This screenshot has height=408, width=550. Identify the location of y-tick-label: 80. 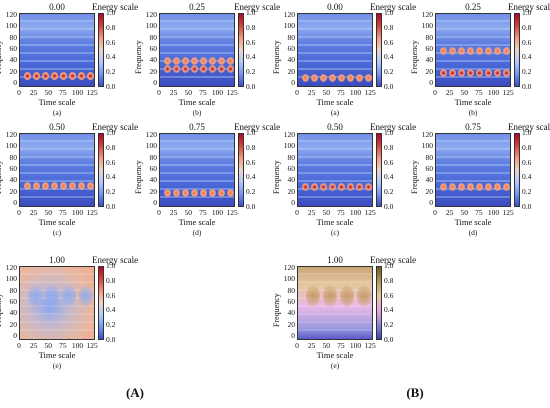
(429, 157).